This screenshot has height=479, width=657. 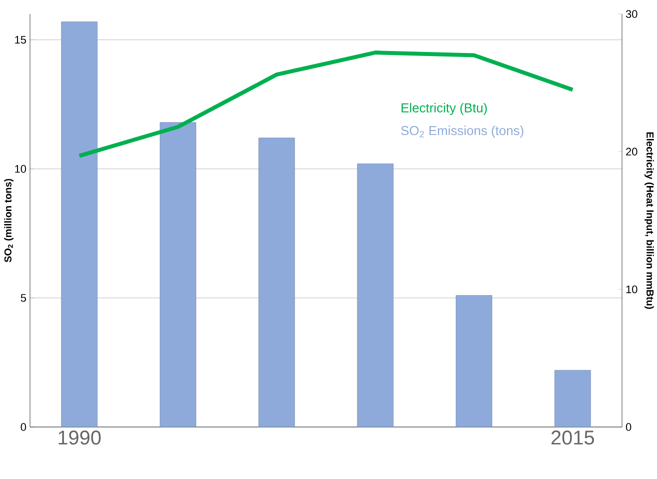 I want to click on y-tick-label: 0, so click(x=23, y=427).